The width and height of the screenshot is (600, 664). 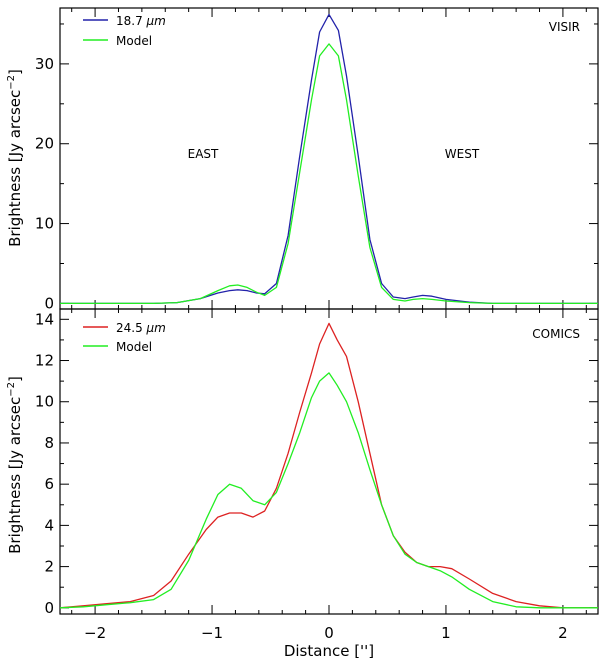 I want to click on y-tick-label: 20, so click(x=44, y=144).